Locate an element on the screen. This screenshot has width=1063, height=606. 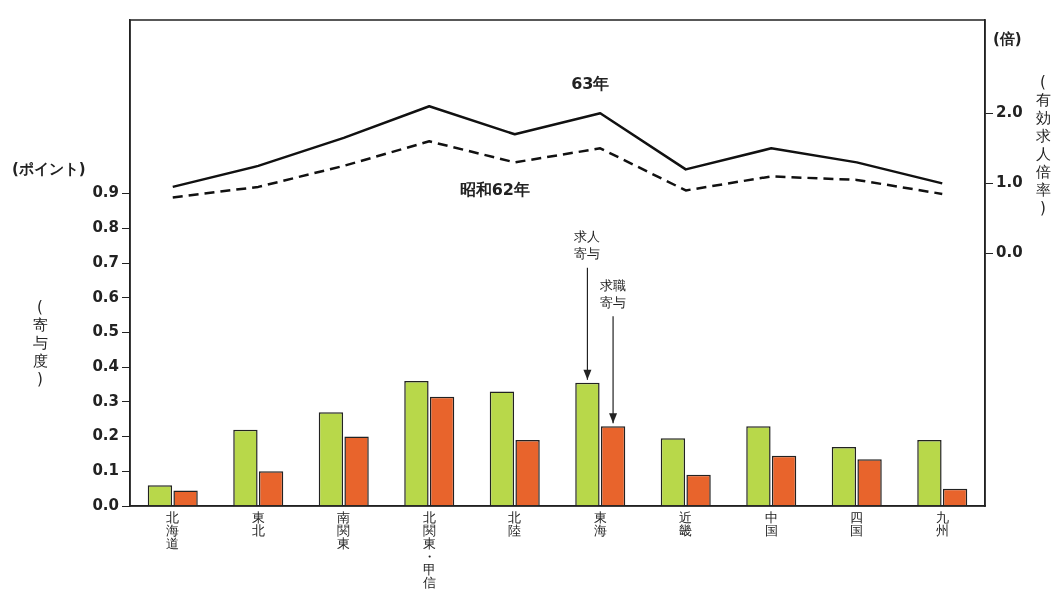
series-label: 昭和62年 is located at coordinates (494, 189).